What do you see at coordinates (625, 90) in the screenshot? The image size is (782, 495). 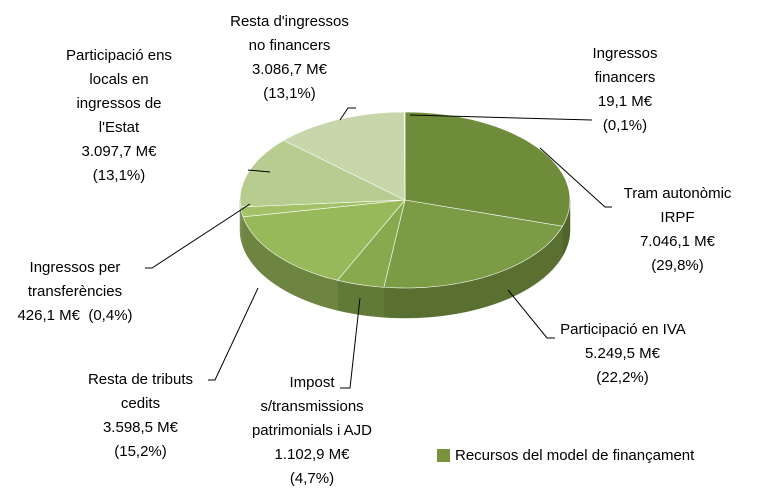 I see `data-label: Ingressos financers 19,1 M€ (0,1%)` at bounding box center [625, 90].